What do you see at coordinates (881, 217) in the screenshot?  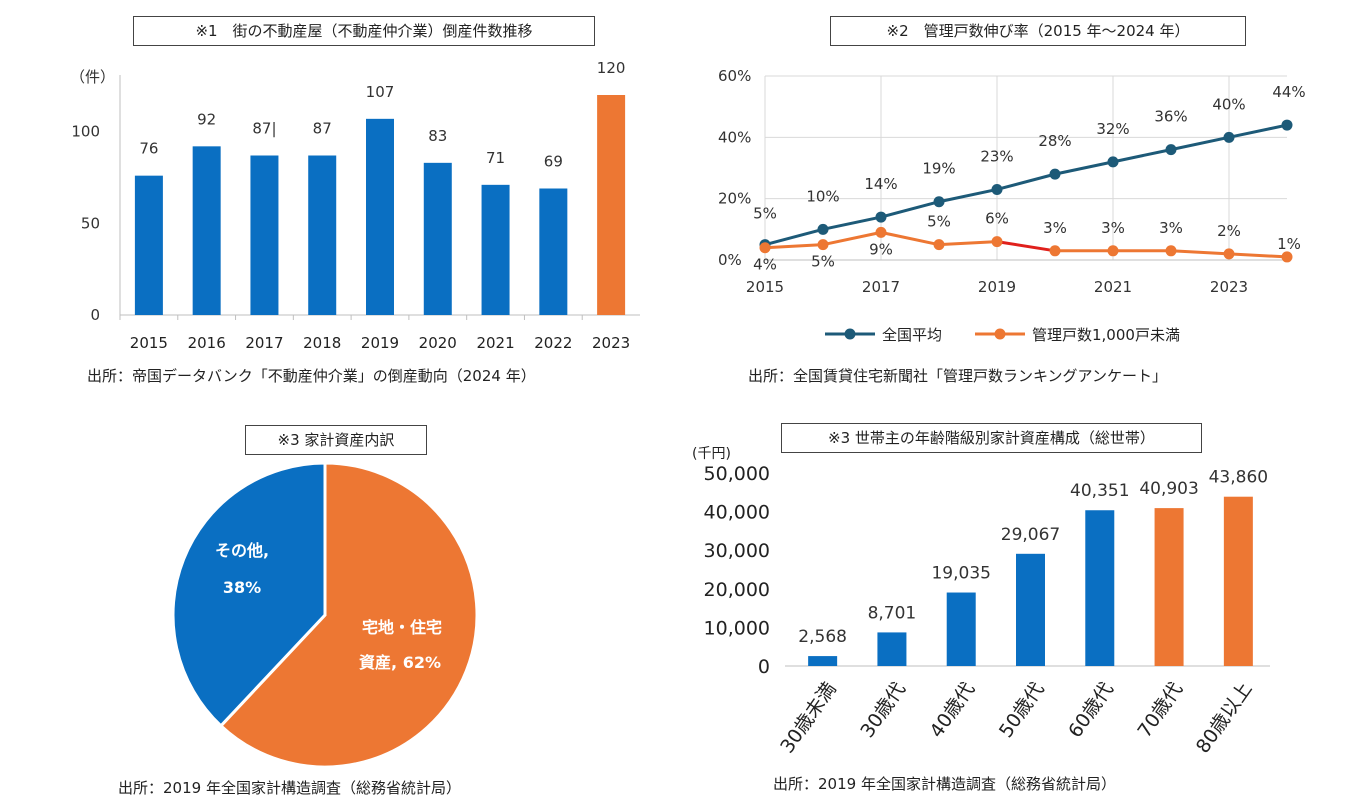 I see `chart2-series-0-point-2017` at bounding box center [881, 217].